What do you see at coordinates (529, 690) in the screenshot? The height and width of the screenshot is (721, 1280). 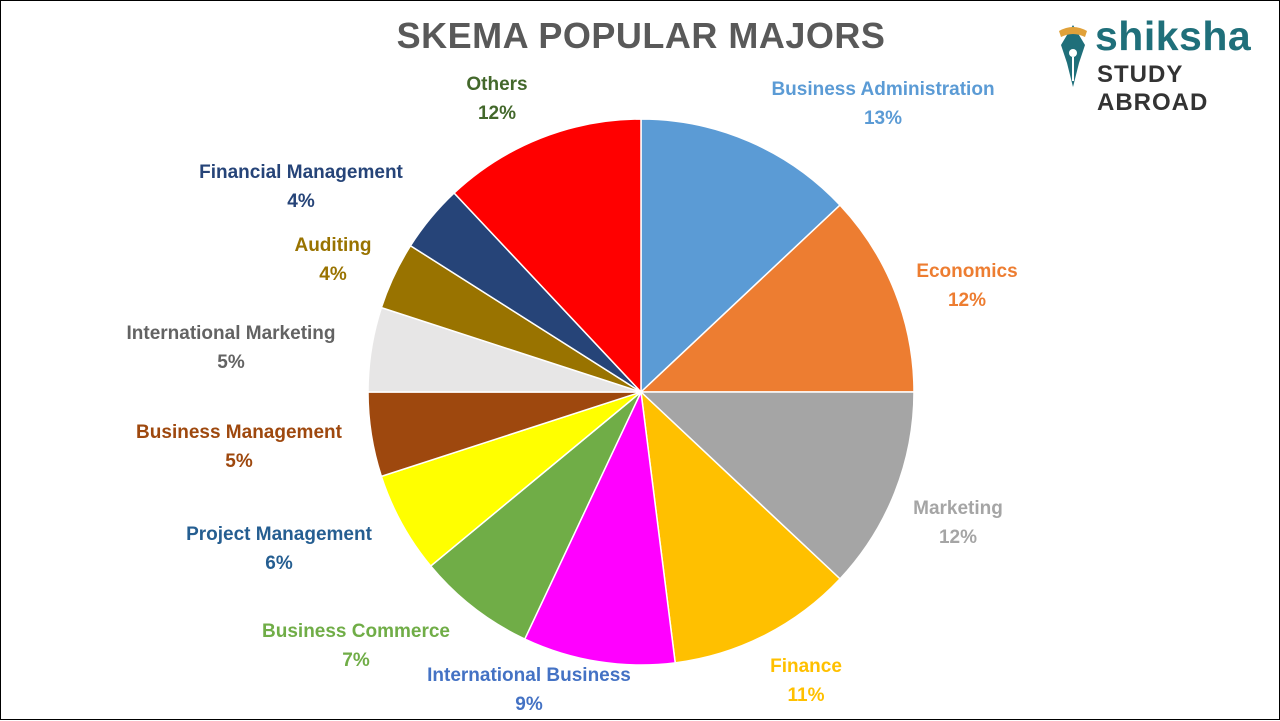 I see `data-label-international-business: International Business 9%` at bounding box center [529, 690].